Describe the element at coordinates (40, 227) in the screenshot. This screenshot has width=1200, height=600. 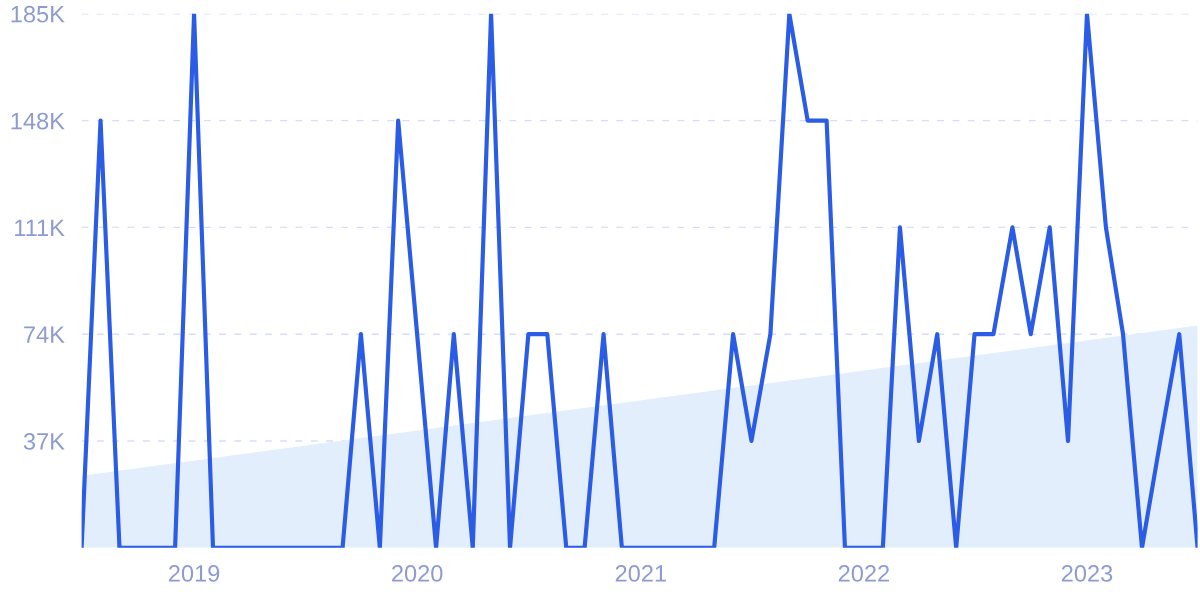
I see `y-tick-label: 111K` at that location.